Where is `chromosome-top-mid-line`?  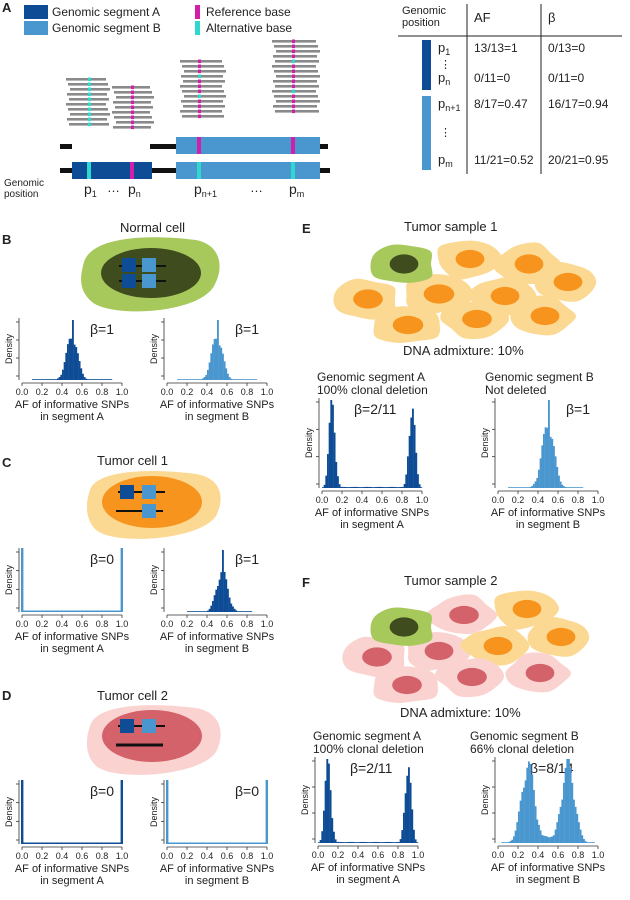
chromosome-top-mid-line is located at coordinates (164, 146).